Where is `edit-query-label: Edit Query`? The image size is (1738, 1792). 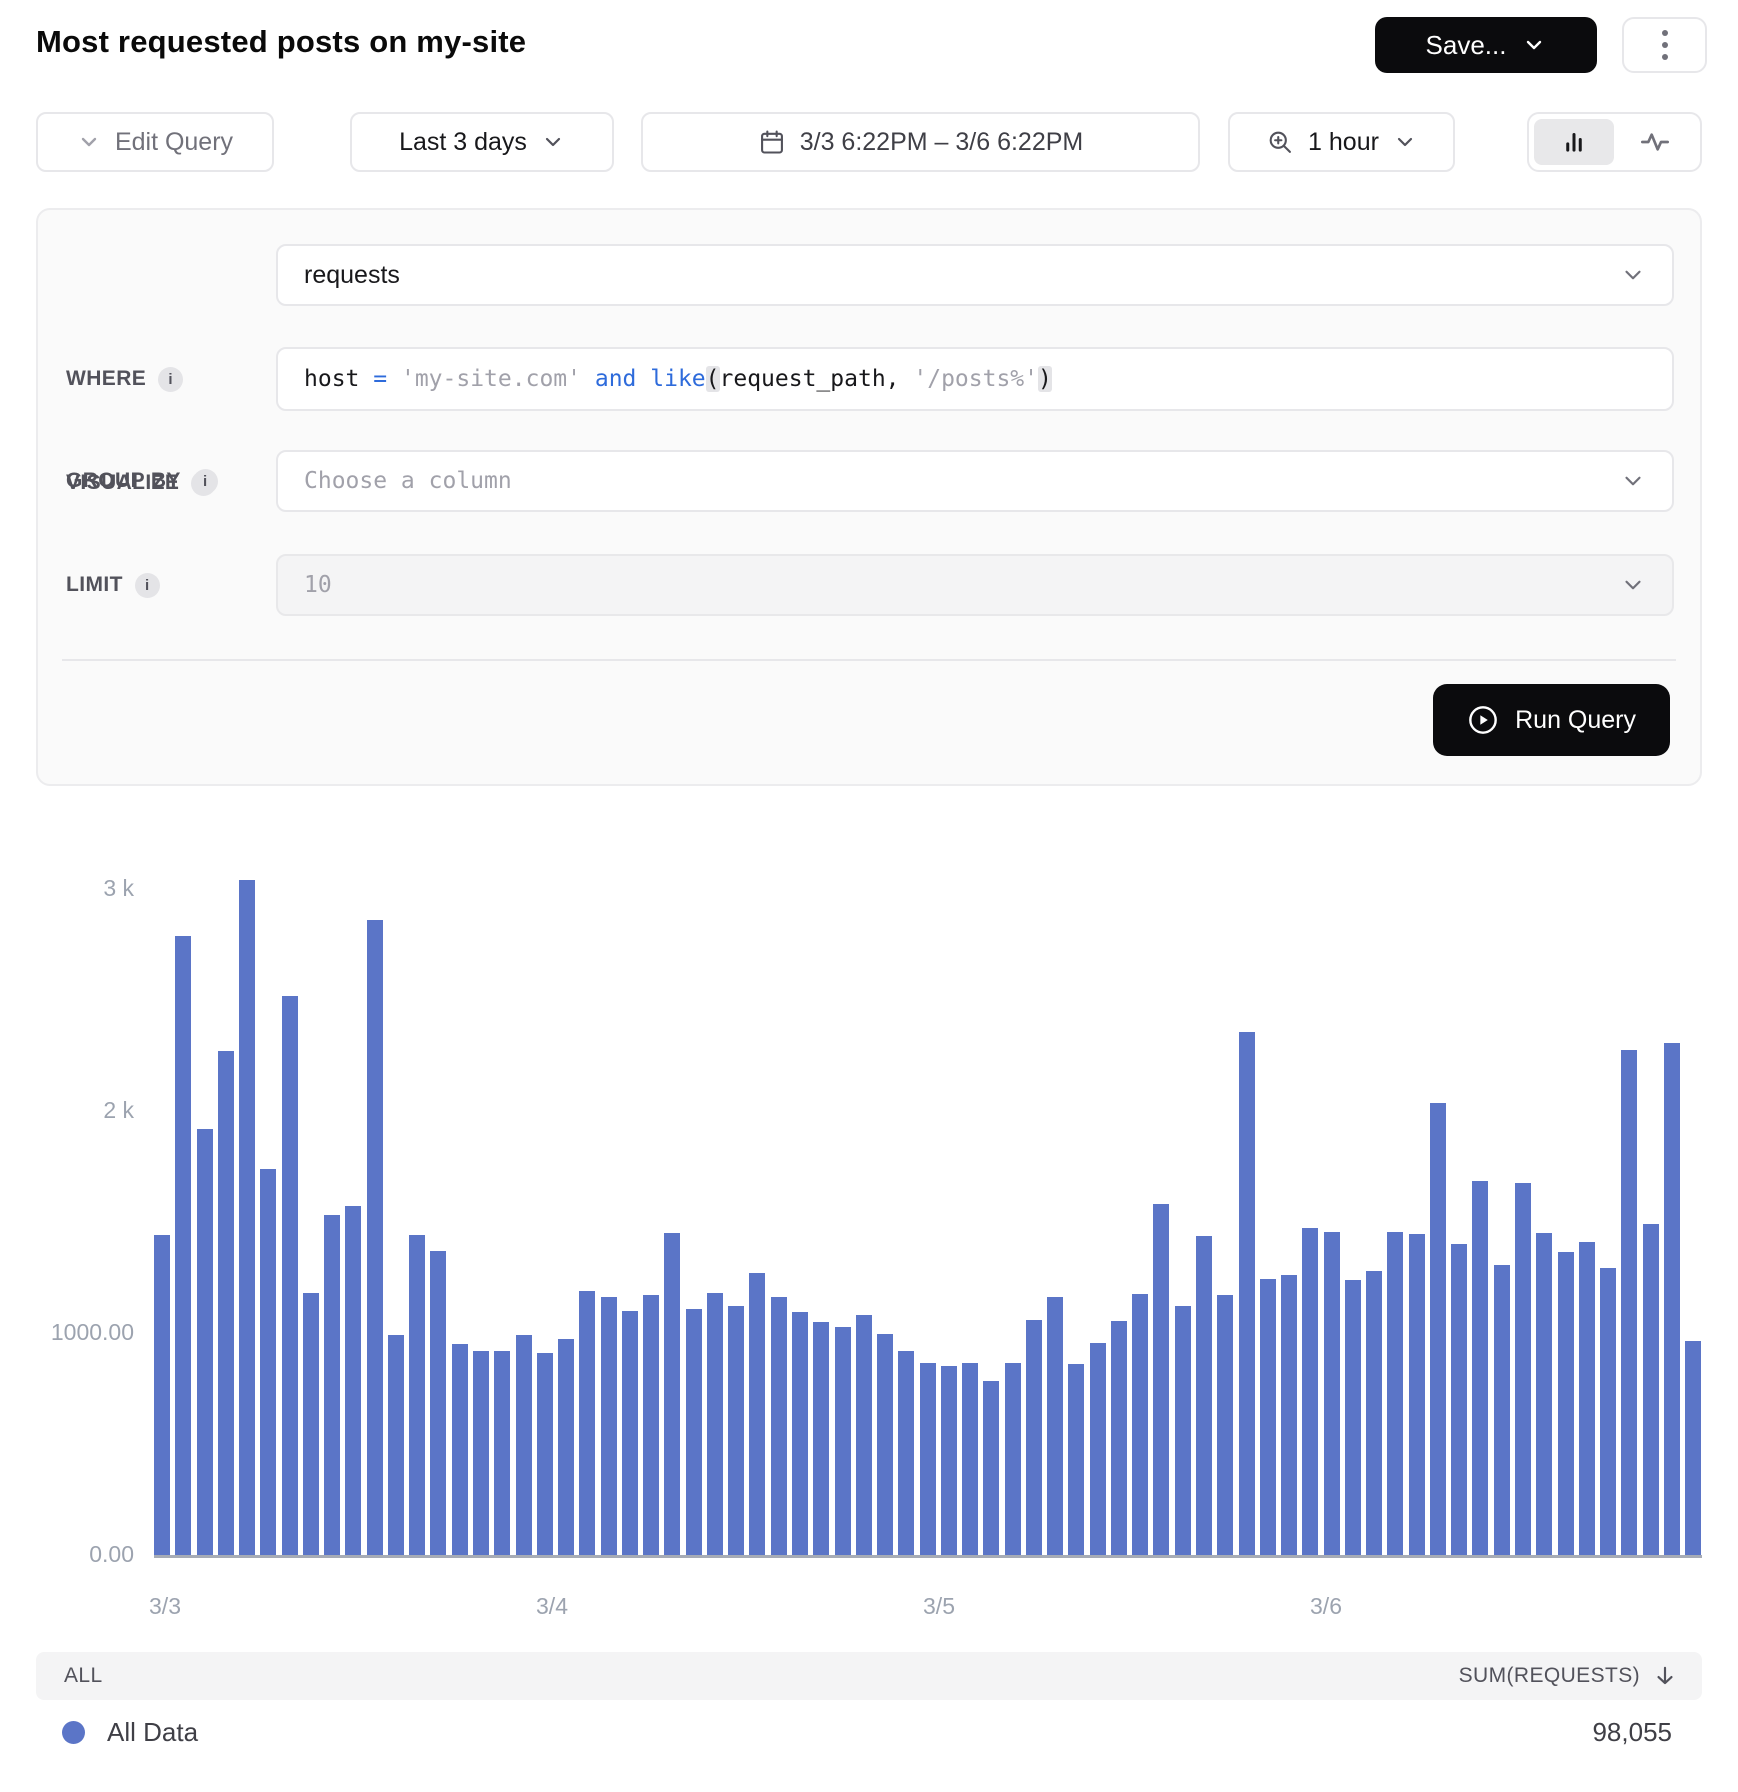 edit-query-label: Edit Query is located at coordinates (174, 141).